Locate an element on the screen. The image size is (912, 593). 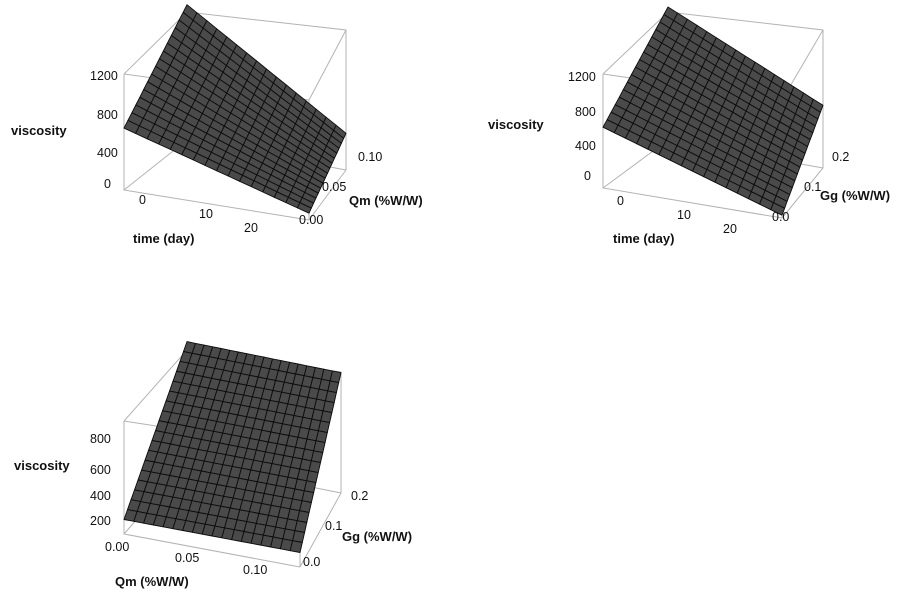
chart-3-y-ticks: 0.0 0.1 0.2 is located at coordinates (335, 529).